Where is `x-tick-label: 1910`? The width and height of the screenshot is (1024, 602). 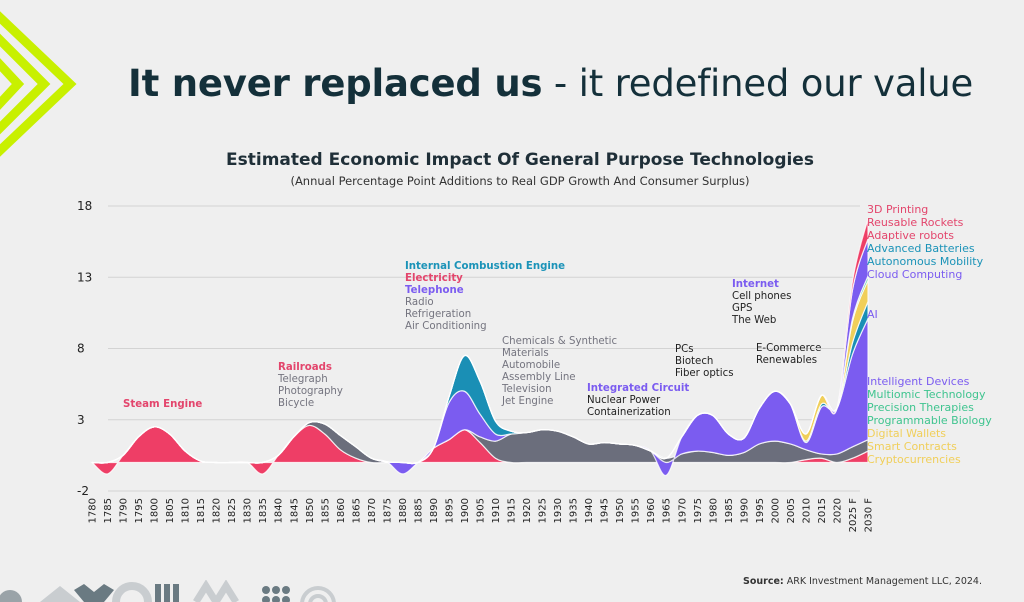 x-tick-label: 1910 is located at coordinates (496, 510).